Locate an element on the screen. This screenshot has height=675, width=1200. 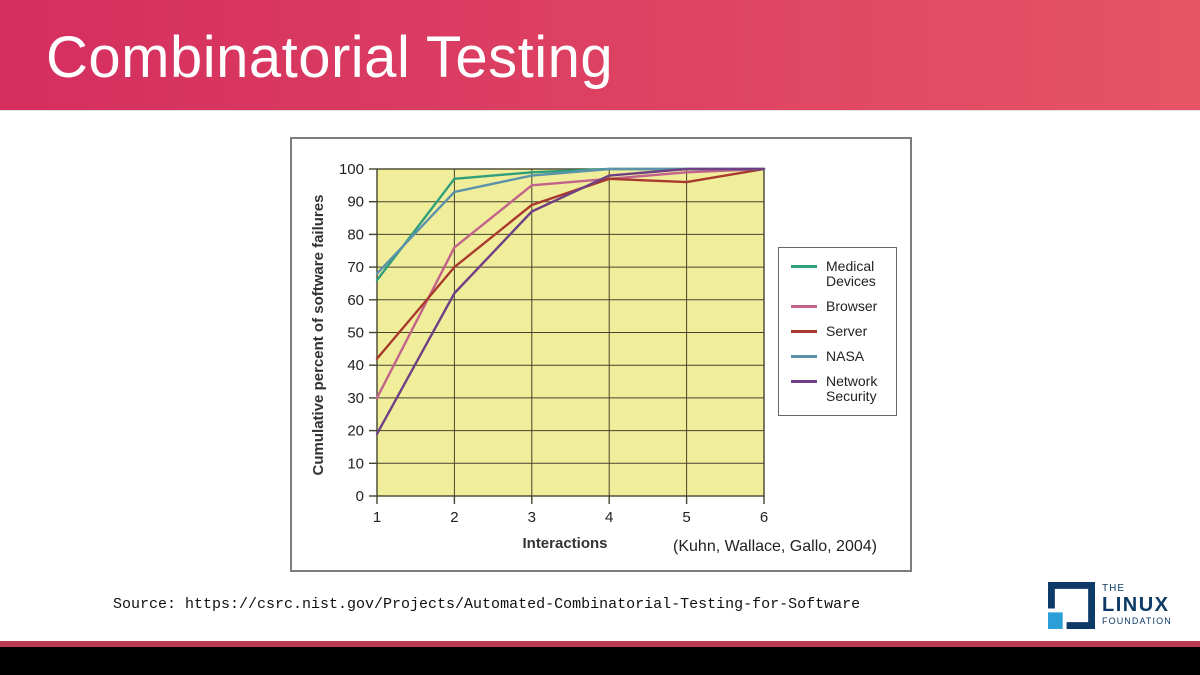
legend-item-nasa: NASA is located at coordinates (841, 355).